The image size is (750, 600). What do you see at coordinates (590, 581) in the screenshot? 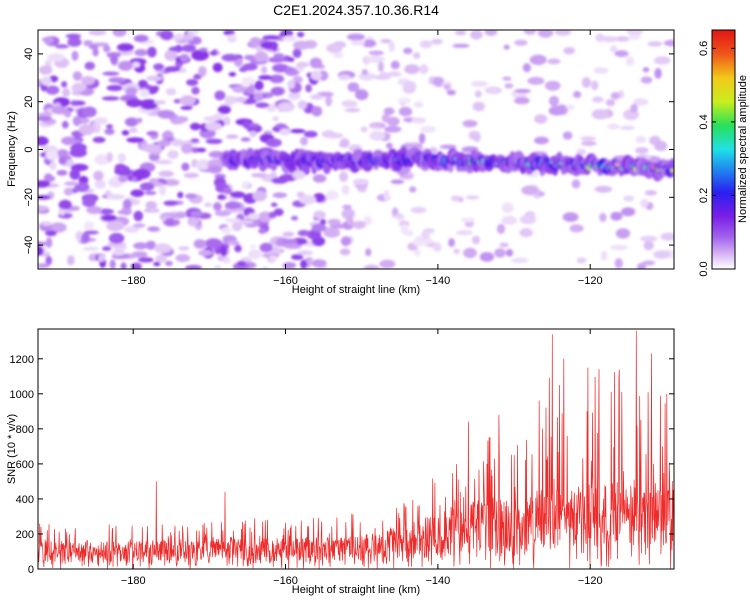
I see `x-tick-label: −120` at bounding box center [590, 581].